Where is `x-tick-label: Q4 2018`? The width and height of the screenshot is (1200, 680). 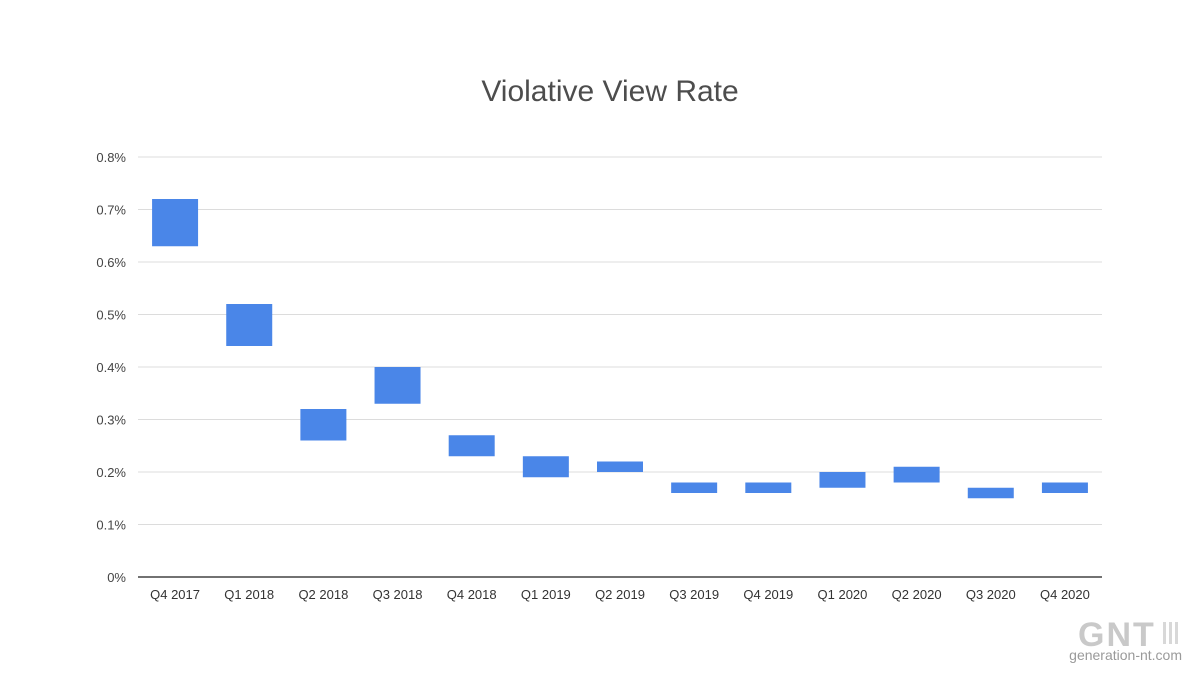 x-tick-label: Q4 2018 is located at coordinates (472, 594).